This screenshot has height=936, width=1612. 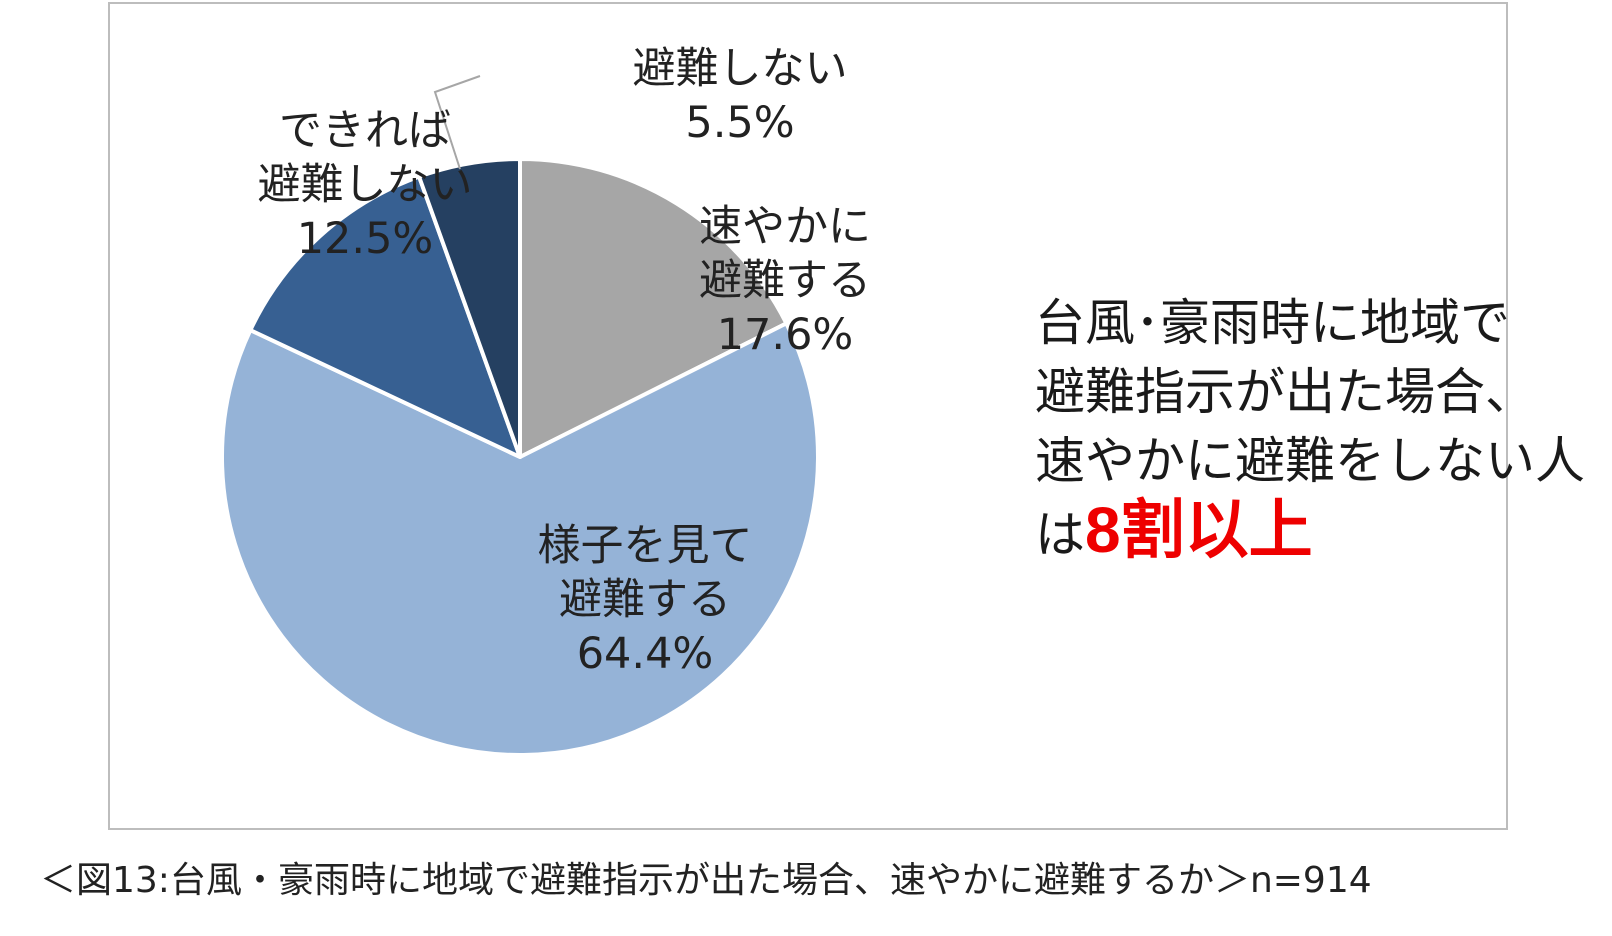 What do you see at coordinates (365, 131) in the screenshot?
I see `slice-label-line: できれば` at bounding box center [365, 131].